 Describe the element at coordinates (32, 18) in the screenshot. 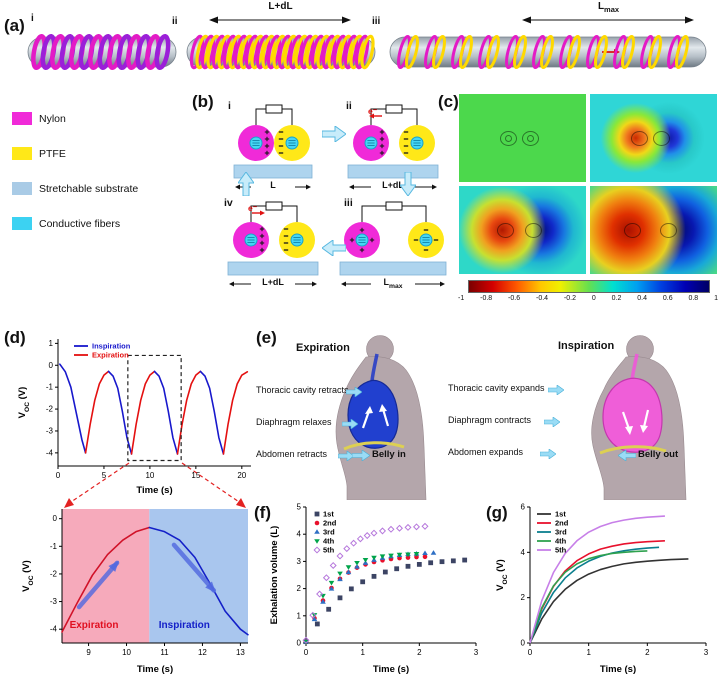

I see `panel-a-state-i: i` at that location.